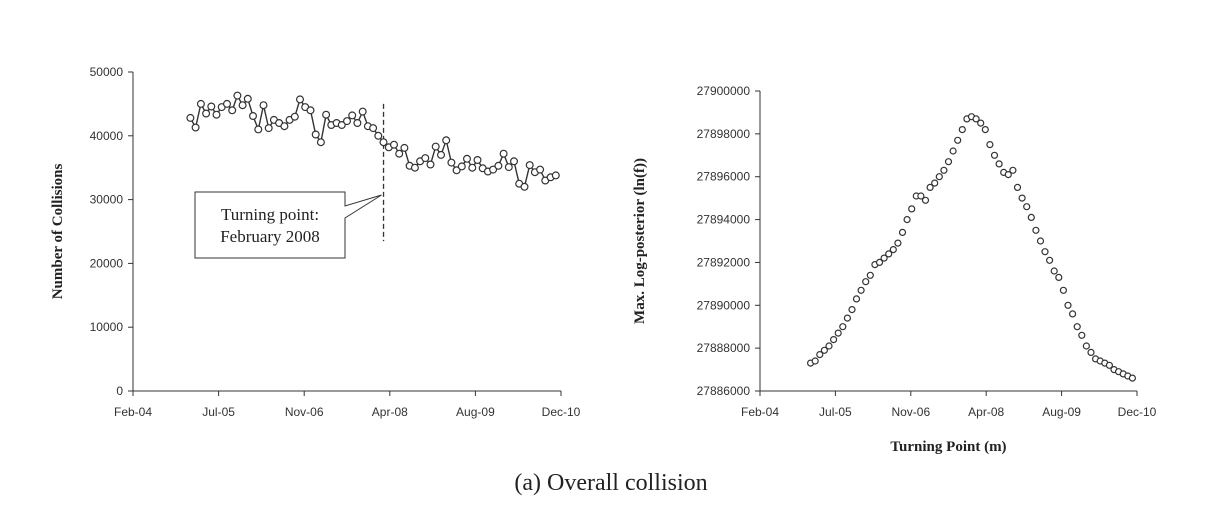  I want to click on y-tick-label: 27894000, so click(724, 220).